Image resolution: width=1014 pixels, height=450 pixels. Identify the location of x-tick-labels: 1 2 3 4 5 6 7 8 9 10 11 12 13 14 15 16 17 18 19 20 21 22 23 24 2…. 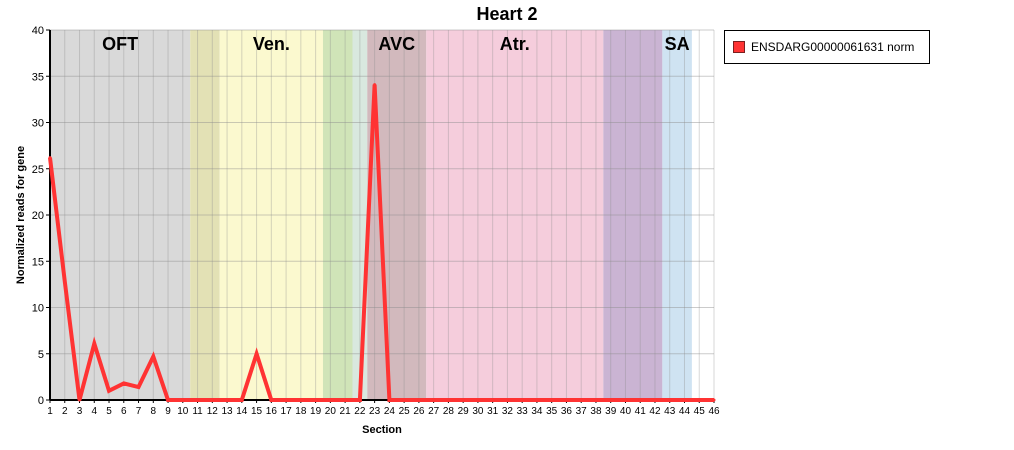
(383, 408).